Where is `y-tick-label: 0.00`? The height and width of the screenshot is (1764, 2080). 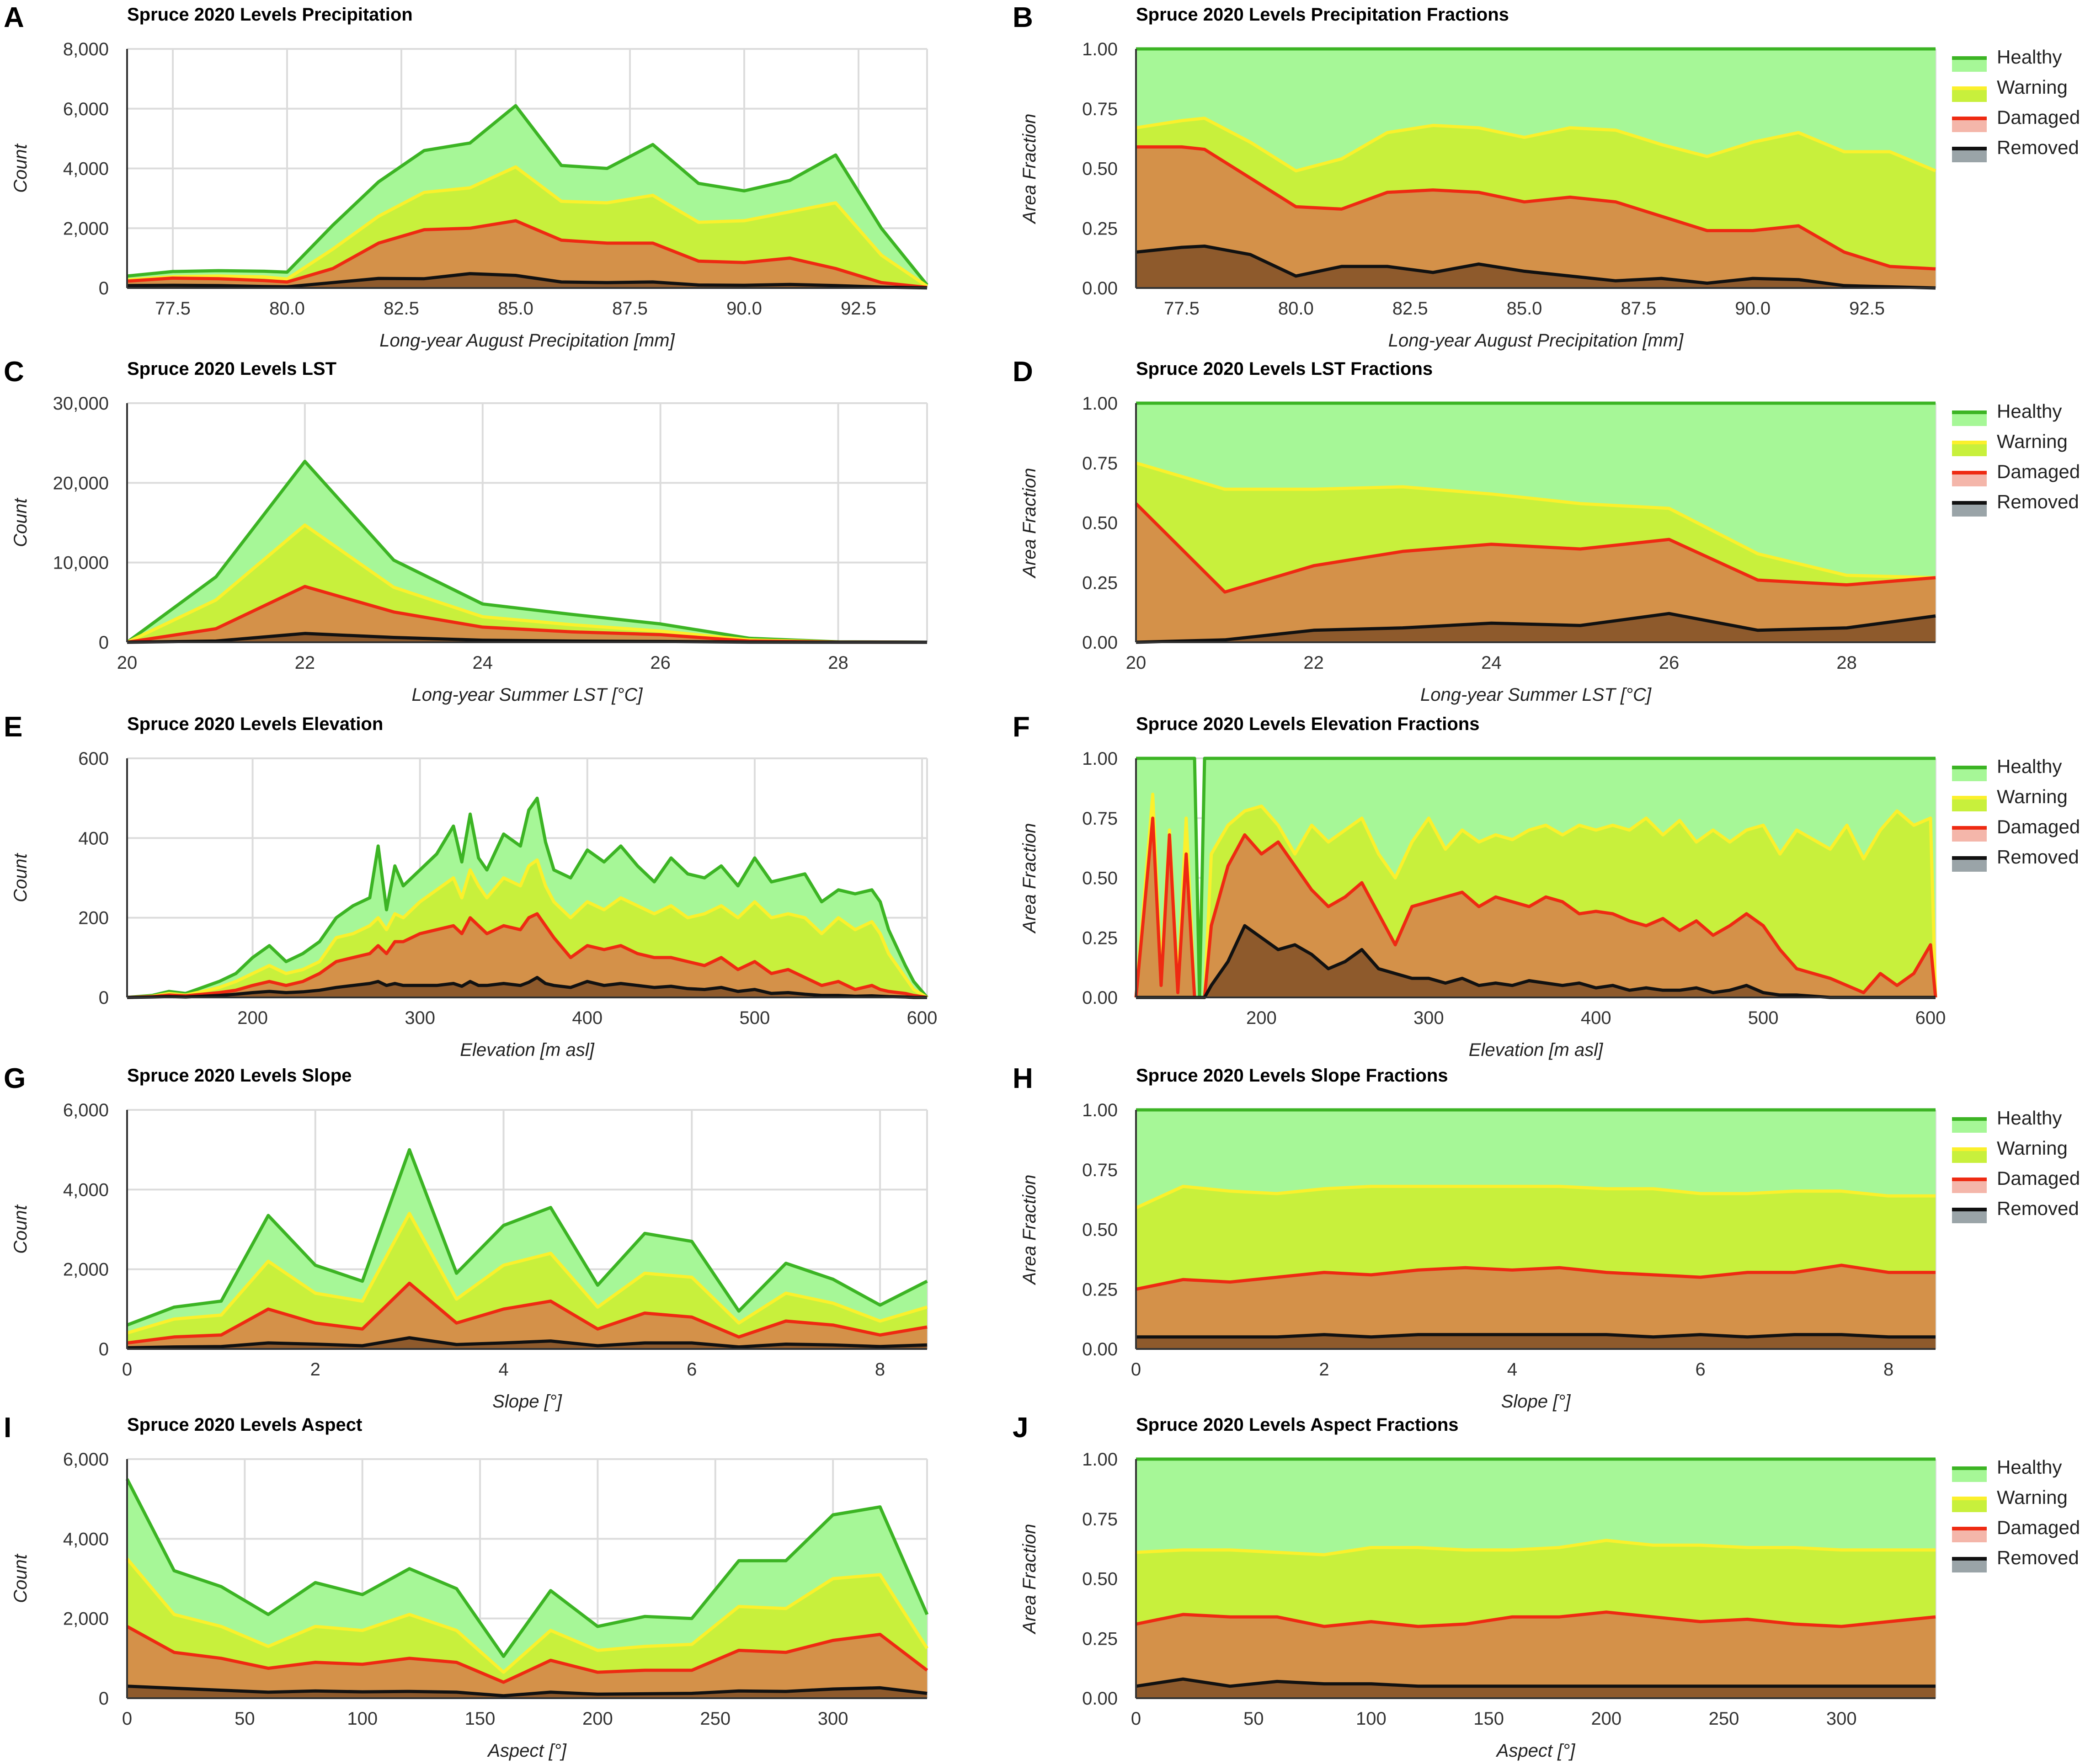
y-tick-label: 0.00 is located at coordinates (1100, 998).